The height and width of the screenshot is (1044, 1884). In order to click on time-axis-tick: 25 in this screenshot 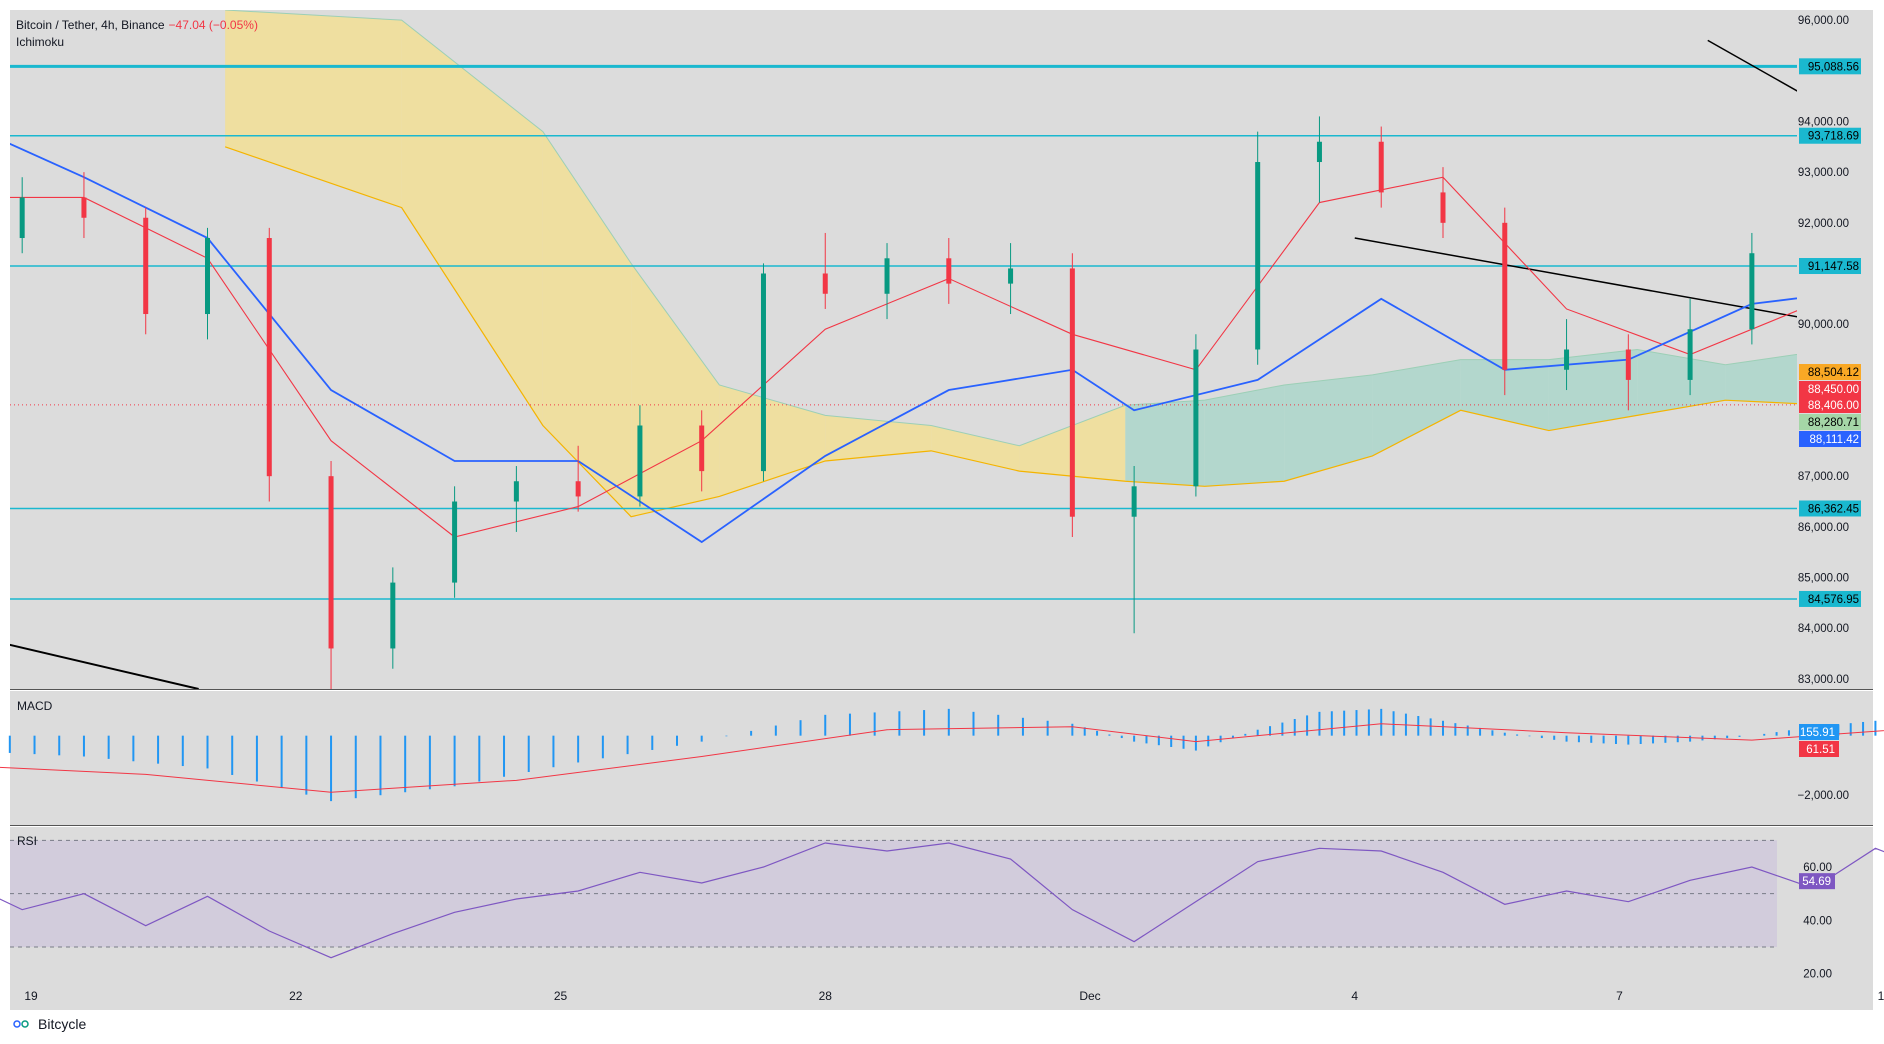, I will do `click(561, 996)`.